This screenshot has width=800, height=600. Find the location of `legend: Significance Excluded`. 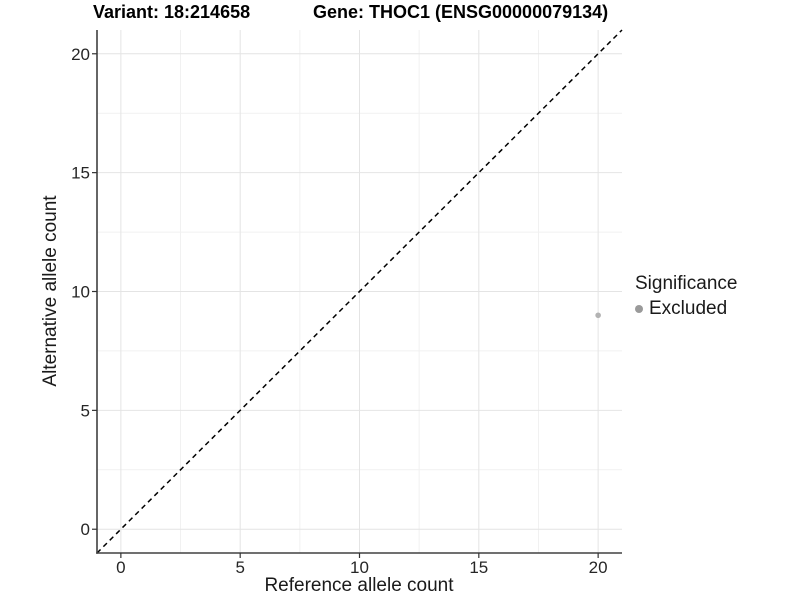

legend: Significance Excluded is located at coordinates (686, 296).